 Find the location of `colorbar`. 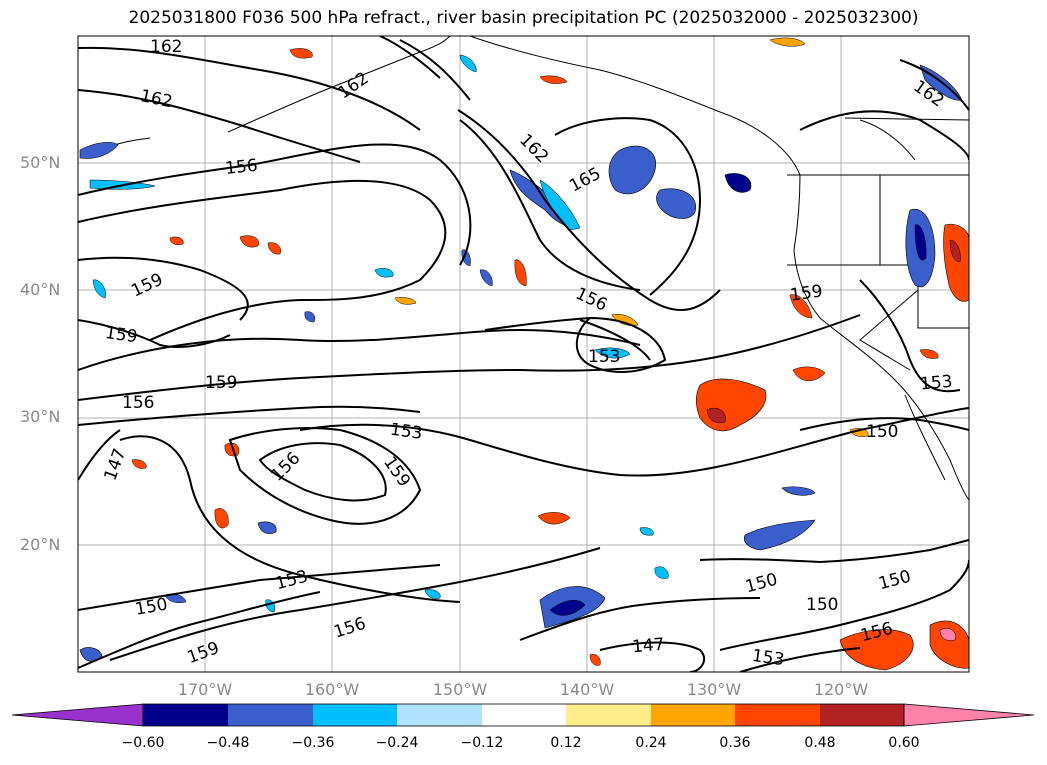

colorbar is located at coordinates (523, 715).